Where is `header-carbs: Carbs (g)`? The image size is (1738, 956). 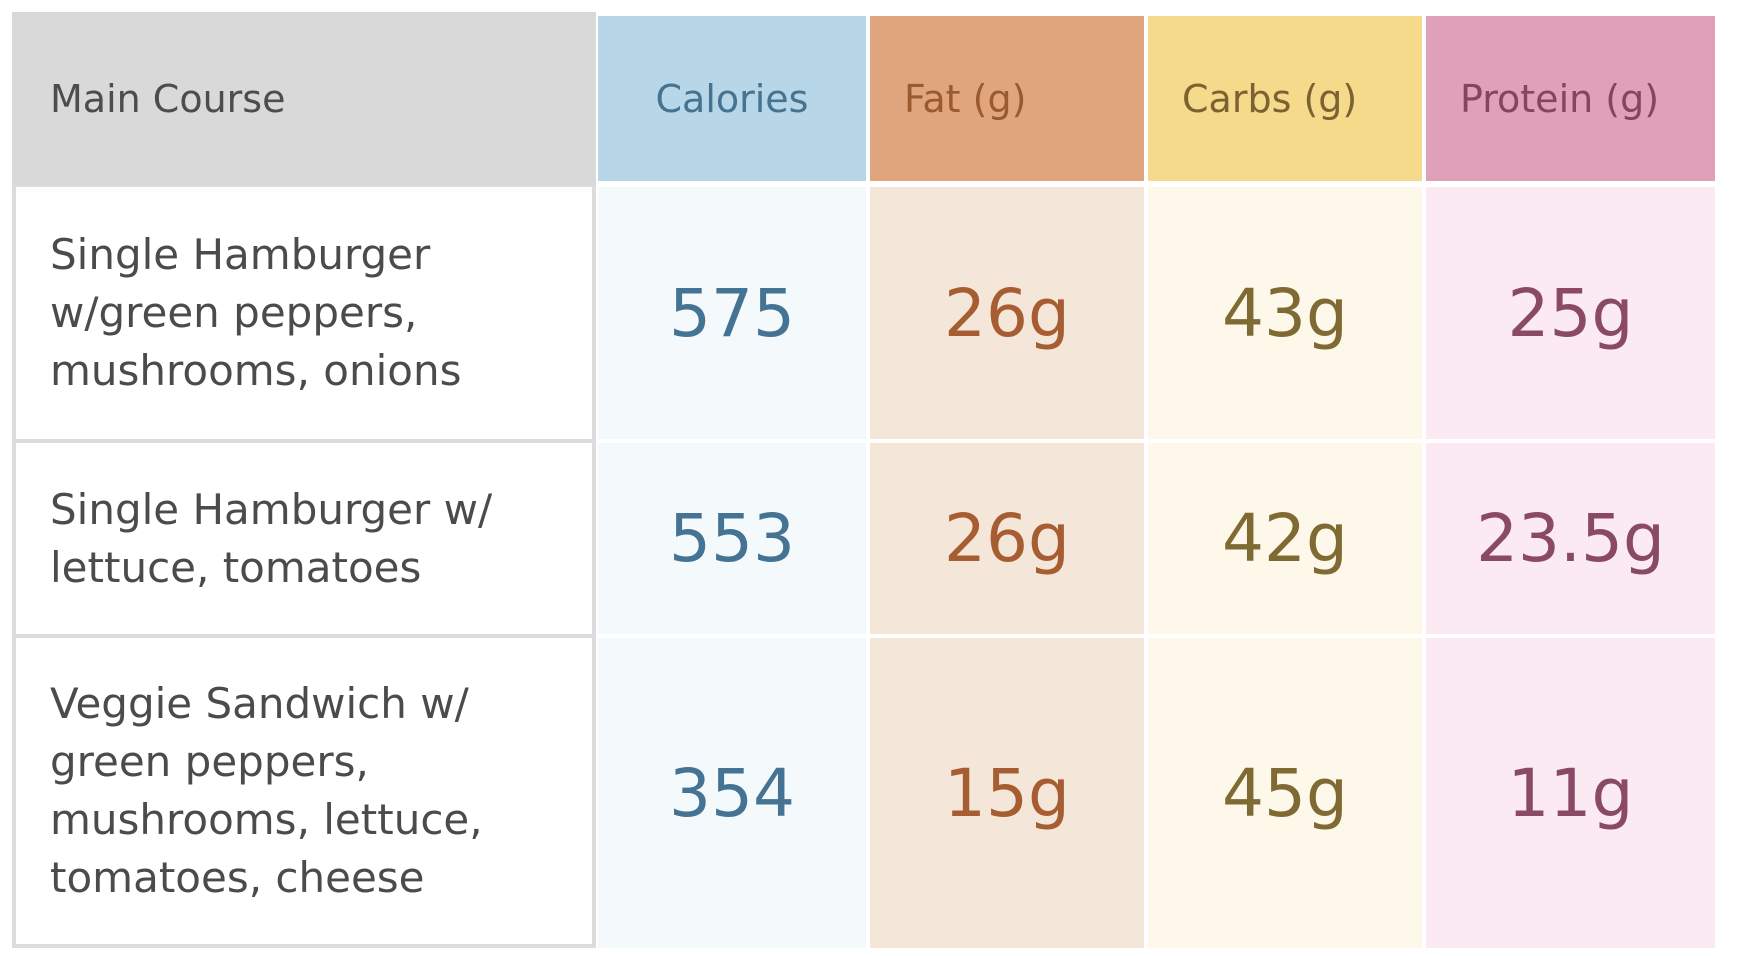
header-carbs: Carbs (g) is located at coordinates (1285, 98).